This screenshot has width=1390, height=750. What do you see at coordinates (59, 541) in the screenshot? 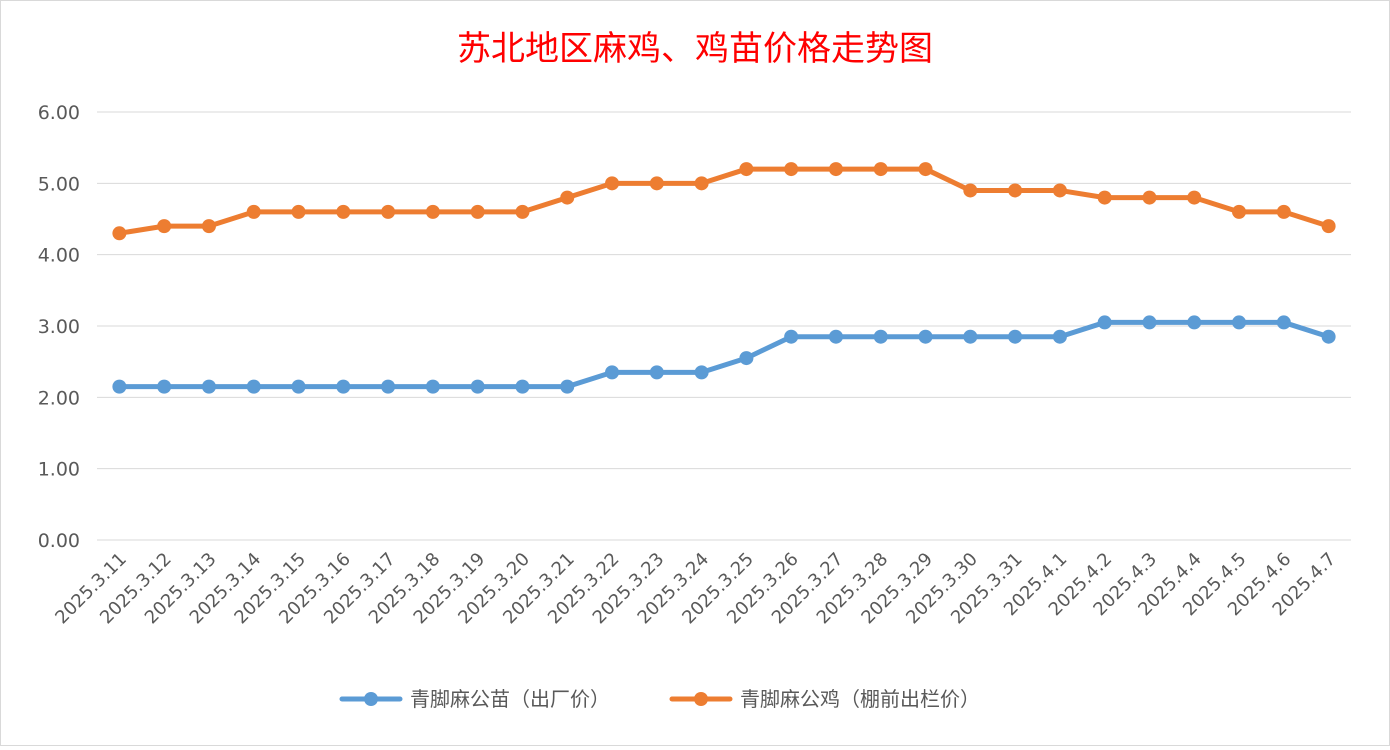
I see `y-tick-label: 0.00` at bounding box center [59, 541].